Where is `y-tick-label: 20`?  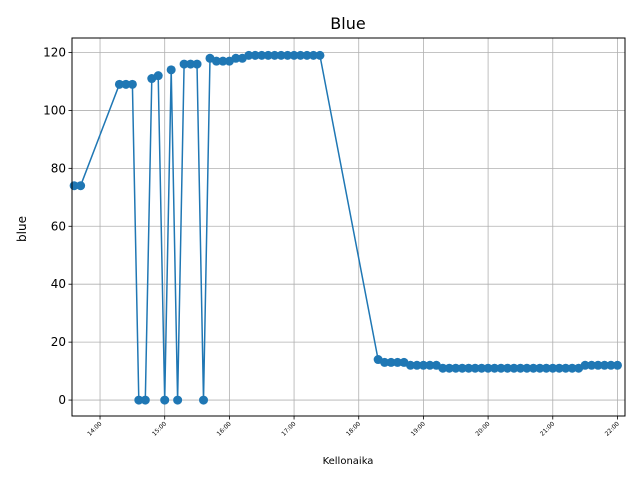
y-tick-label: 20 is located at coordinates (58, 342).